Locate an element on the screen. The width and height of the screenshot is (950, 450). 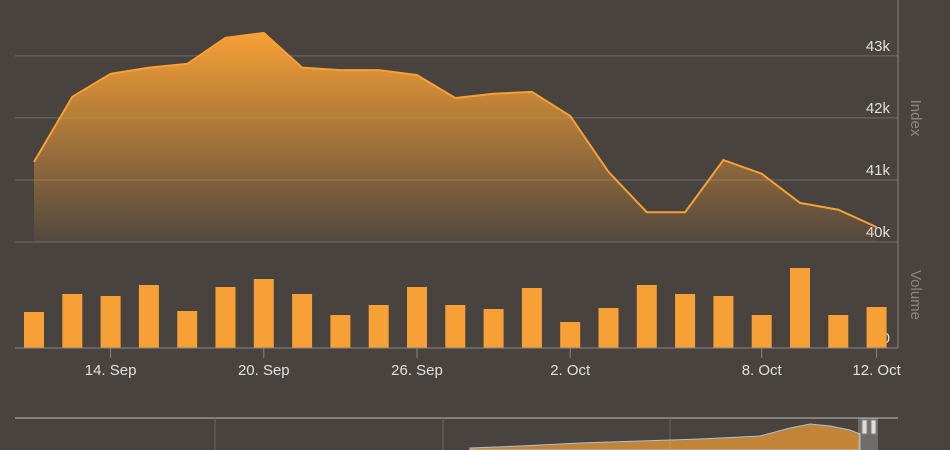
x-tick-label: 8. Oct is located at coordinates (762, 370).